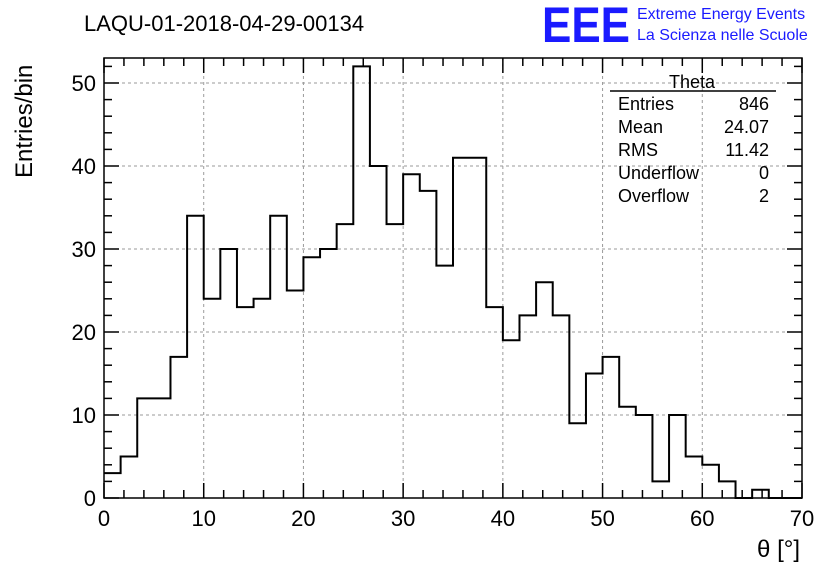  What do you see at coordinates (746, 127) in the screenshot?
I see `stats-value: 24.07` at bounding box center [746, 127].